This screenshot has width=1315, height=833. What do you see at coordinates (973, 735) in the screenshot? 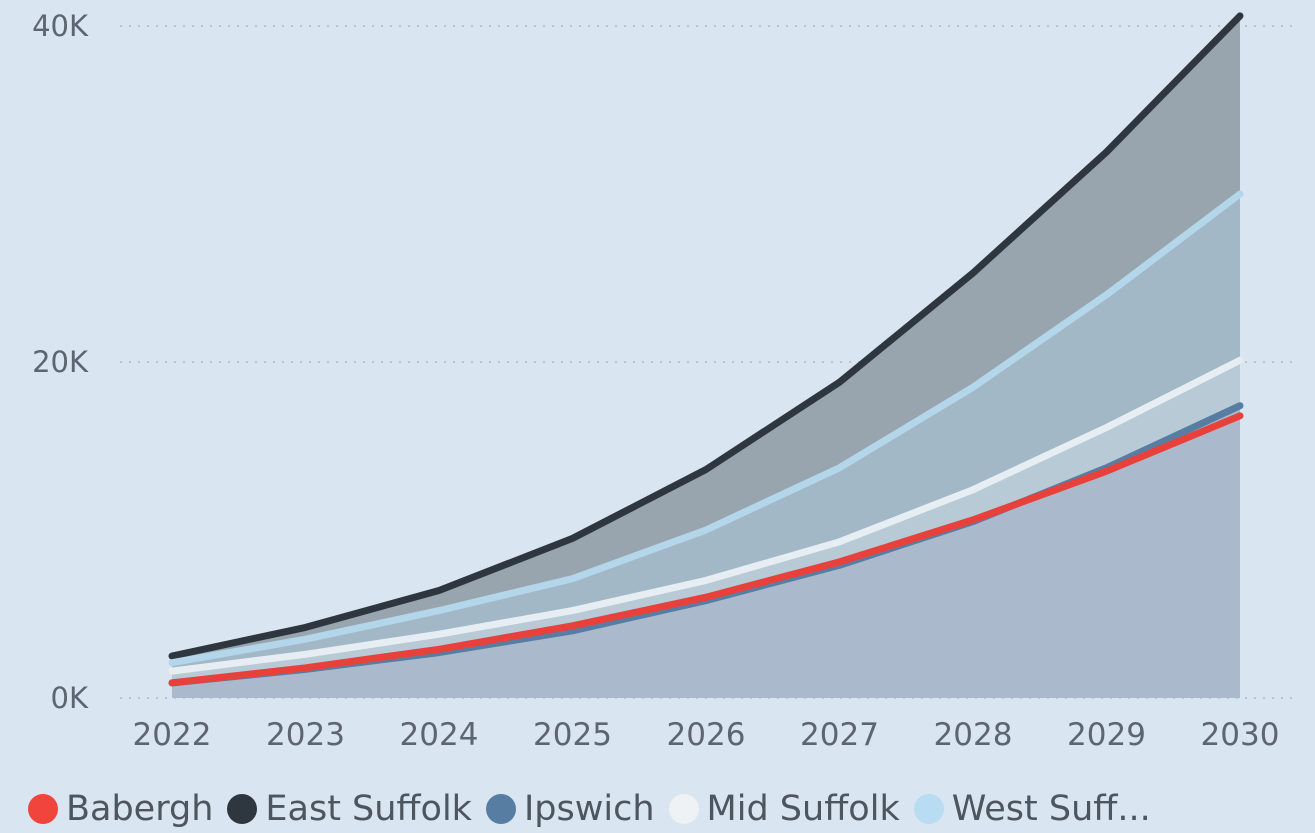
I see `x-tick-label: 2028` at bounding box center [973, 735].